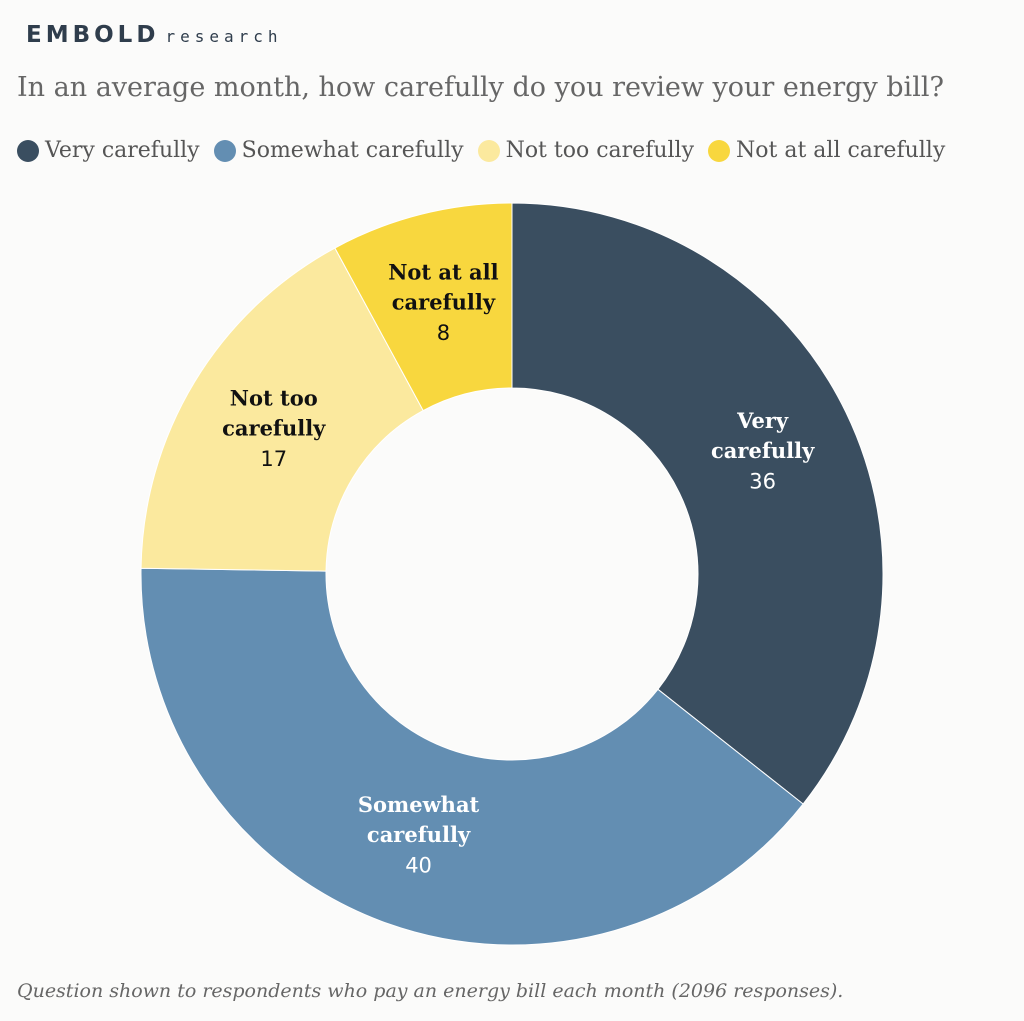 The width and height of the screenshot is (1024, 1021). What do you see at coordinates (443, 333) in the screenshot?
I see `slice-value-label: 8` at bounding box center [443, 333].